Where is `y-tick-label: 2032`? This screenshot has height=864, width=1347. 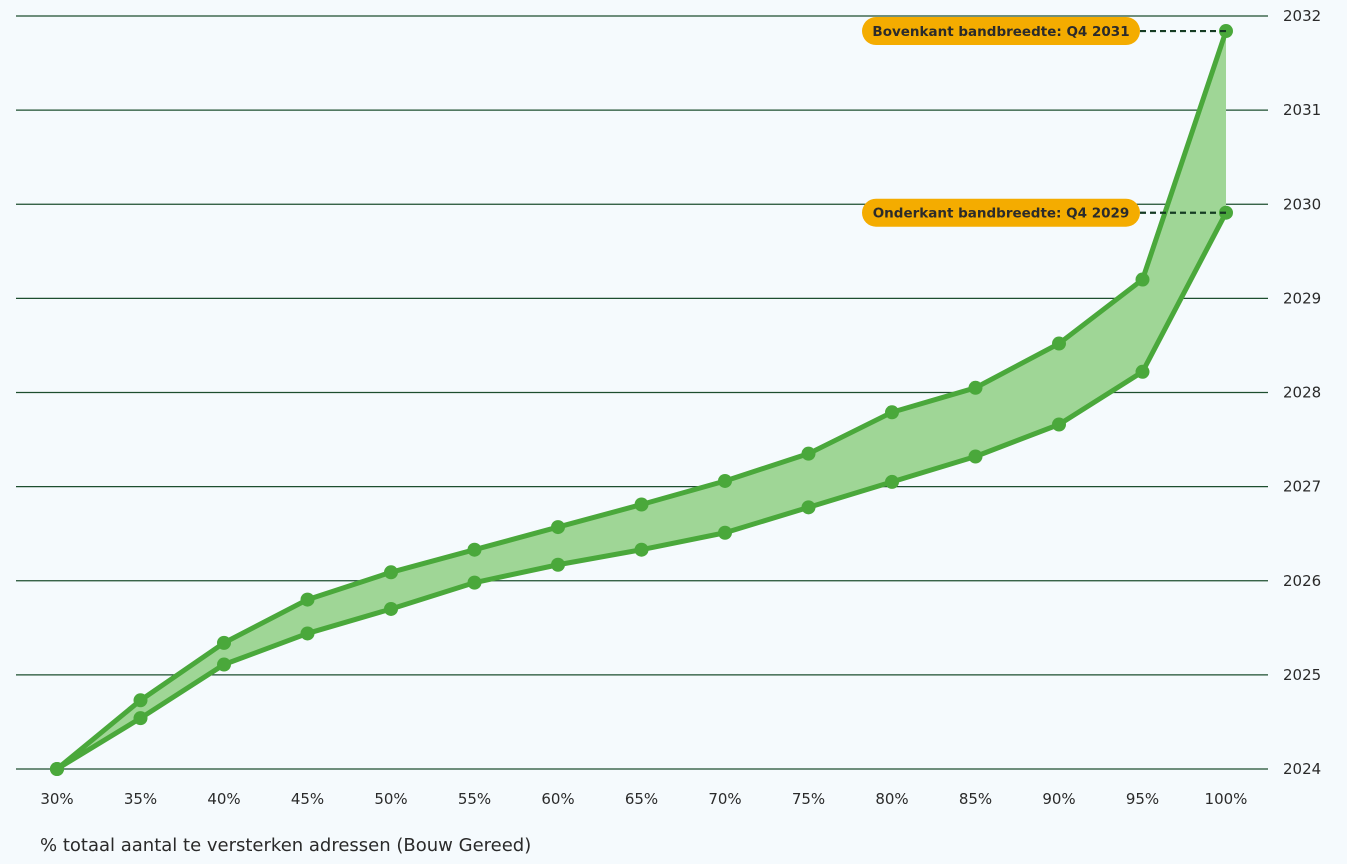 y-tick-label: 2032 is located at coordinates (1302, 16).